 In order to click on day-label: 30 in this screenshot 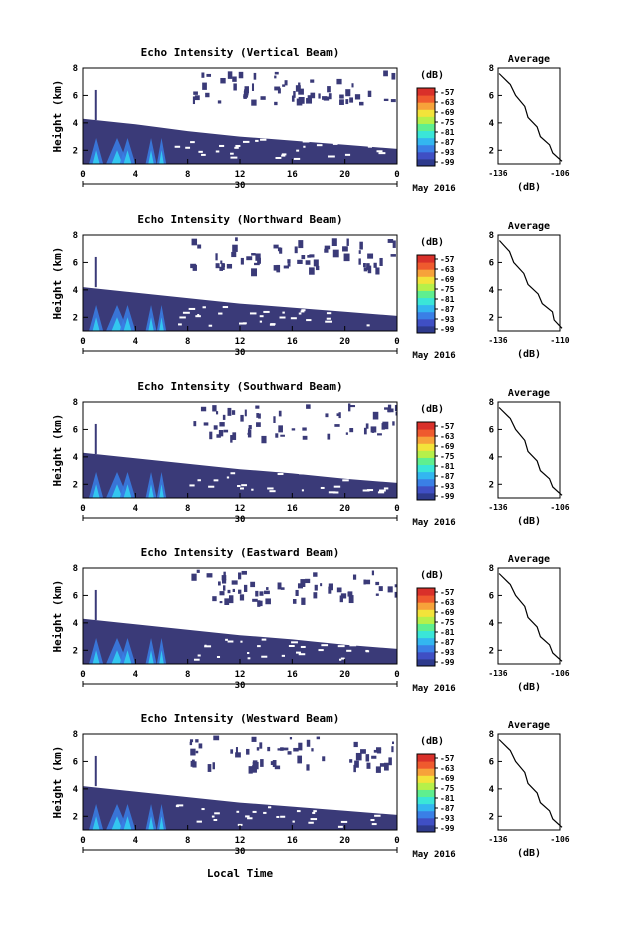, I will do `click(240, 852)`.